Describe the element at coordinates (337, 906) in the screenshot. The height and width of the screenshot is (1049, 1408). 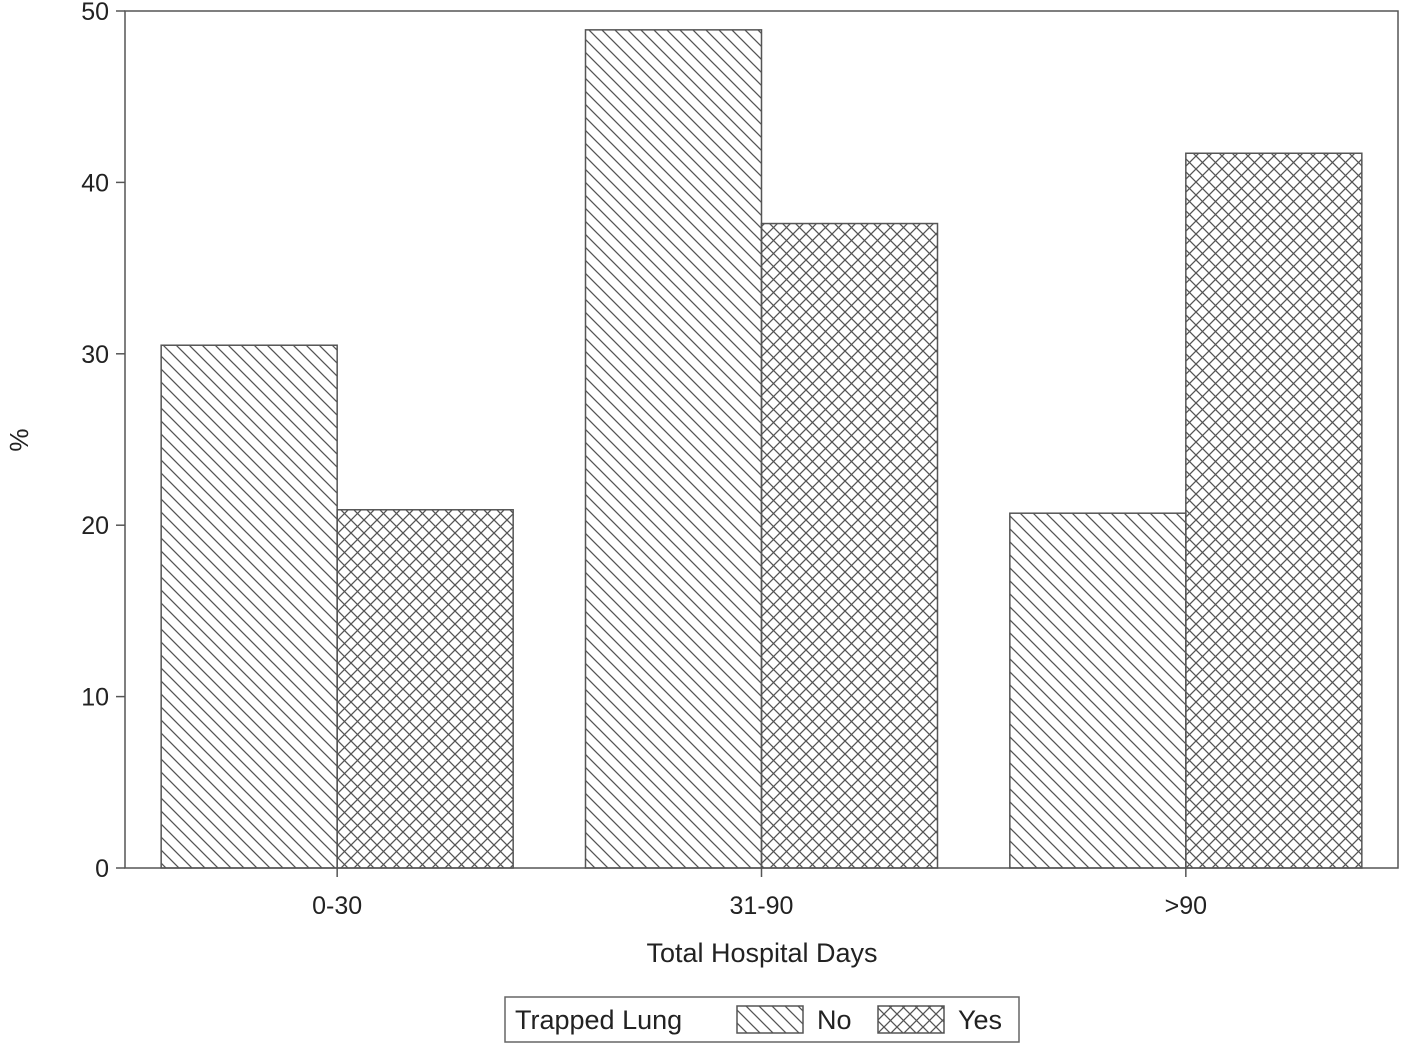
I see `x-tick-label: 0-30` at that location.